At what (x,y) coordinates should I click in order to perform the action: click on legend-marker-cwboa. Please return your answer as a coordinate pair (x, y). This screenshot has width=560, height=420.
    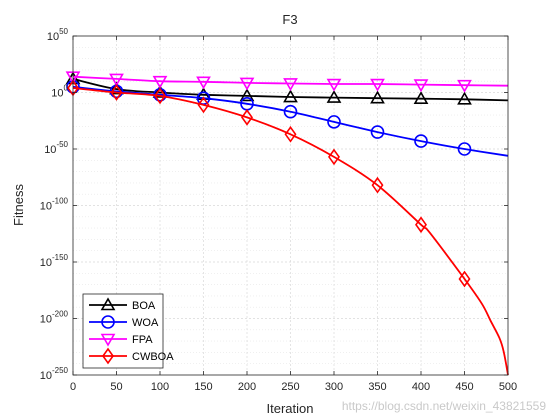
    Looking at the image, I should click on (108, 356).